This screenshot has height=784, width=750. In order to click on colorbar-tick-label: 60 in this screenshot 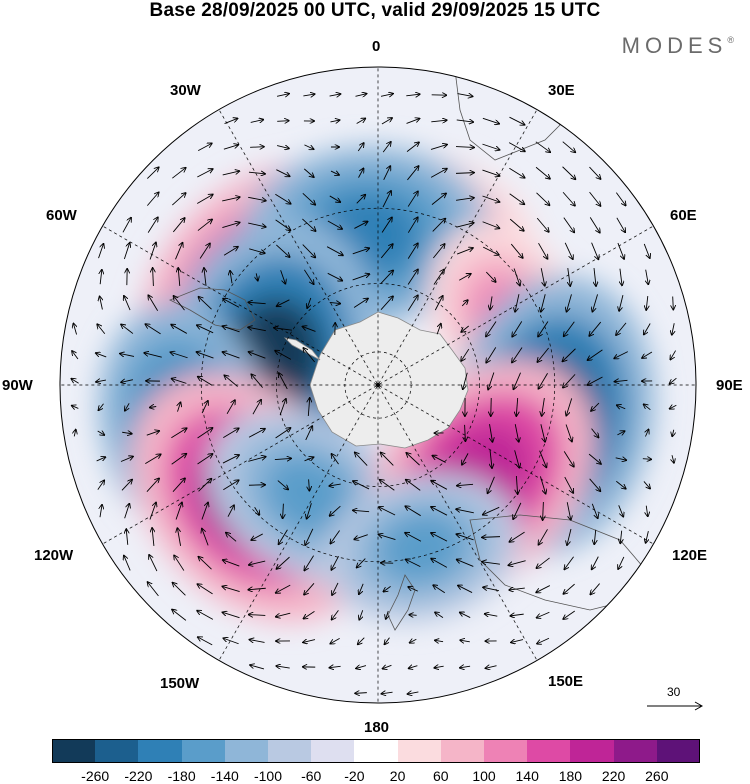, I will do `click(441, 776)`.